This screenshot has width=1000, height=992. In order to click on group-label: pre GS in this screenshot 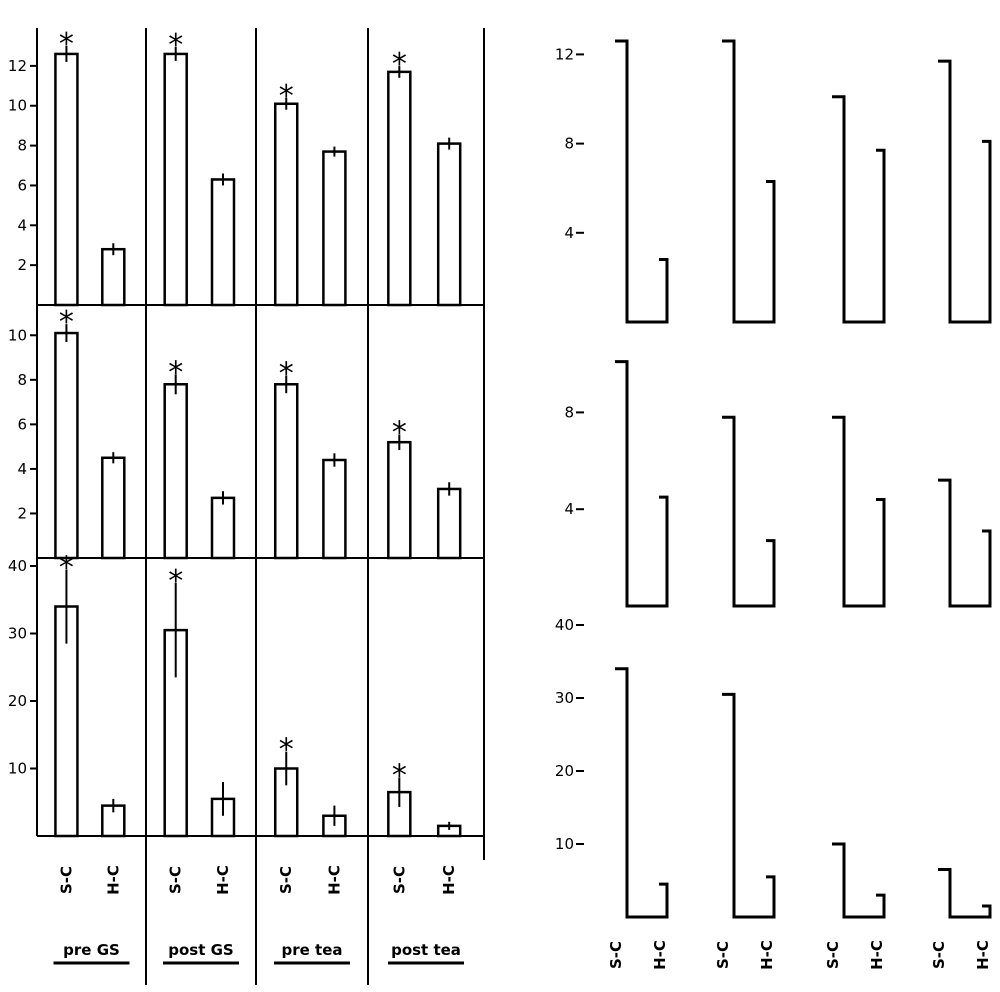, I will do `click(91, 950)`.